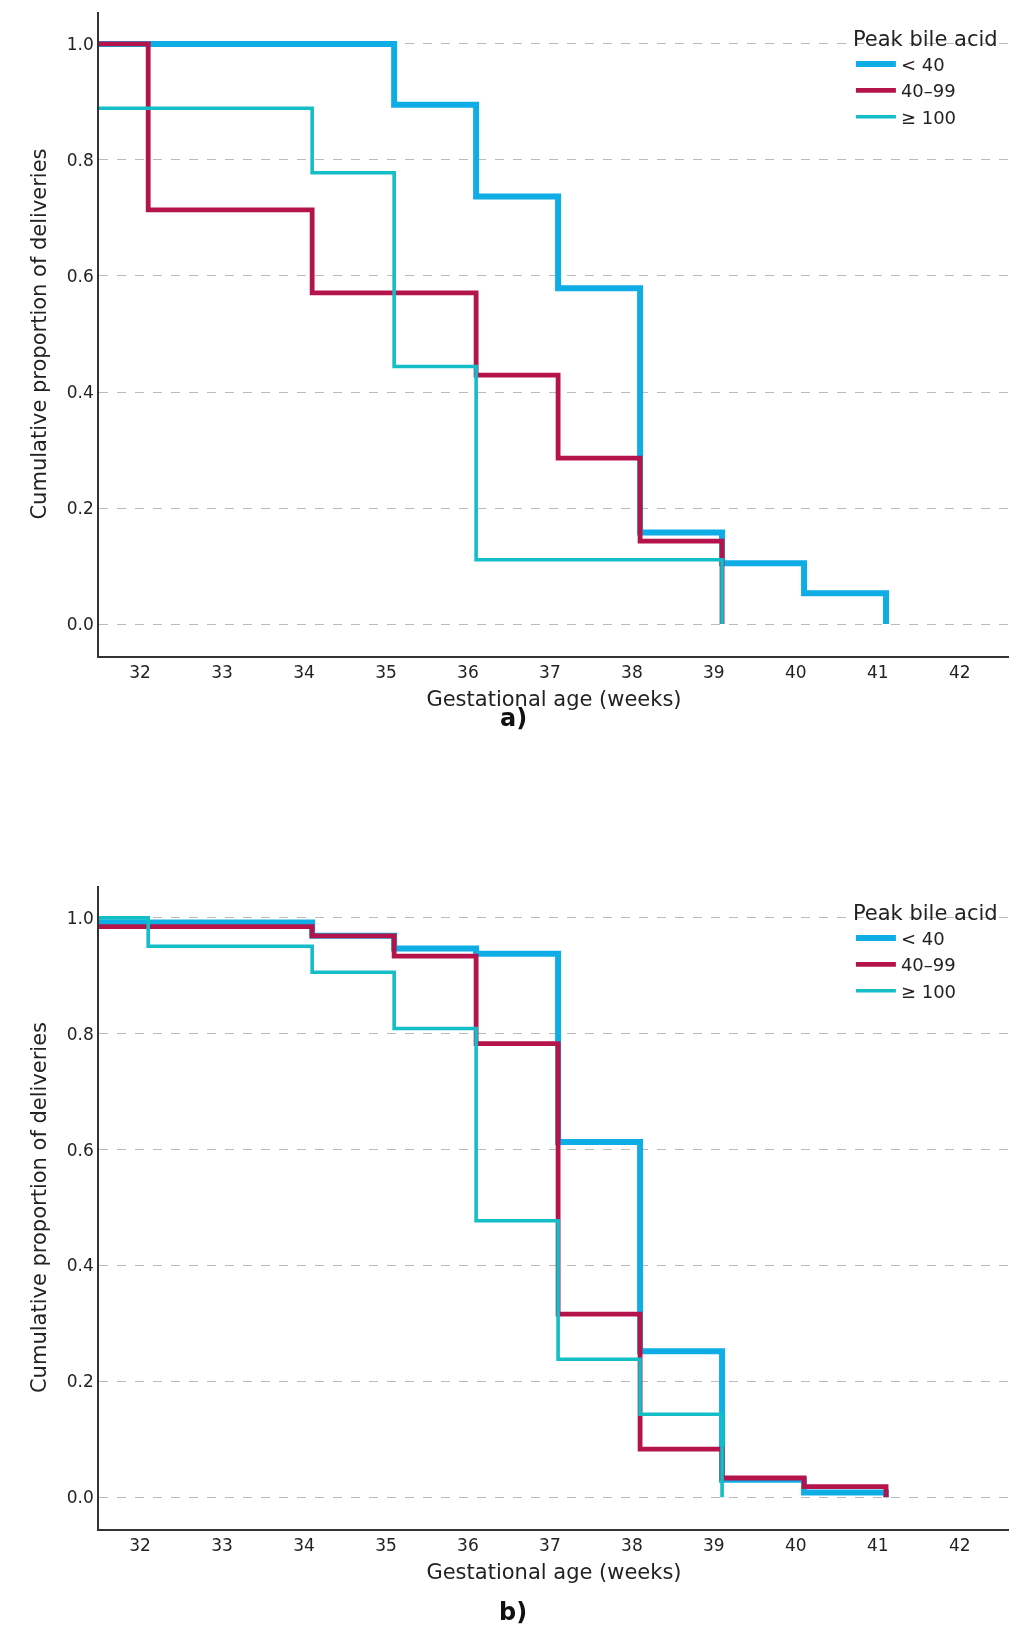  Describe the element at coordinates (513, 1612) in the screenshot. I see `text: b)` at that location.